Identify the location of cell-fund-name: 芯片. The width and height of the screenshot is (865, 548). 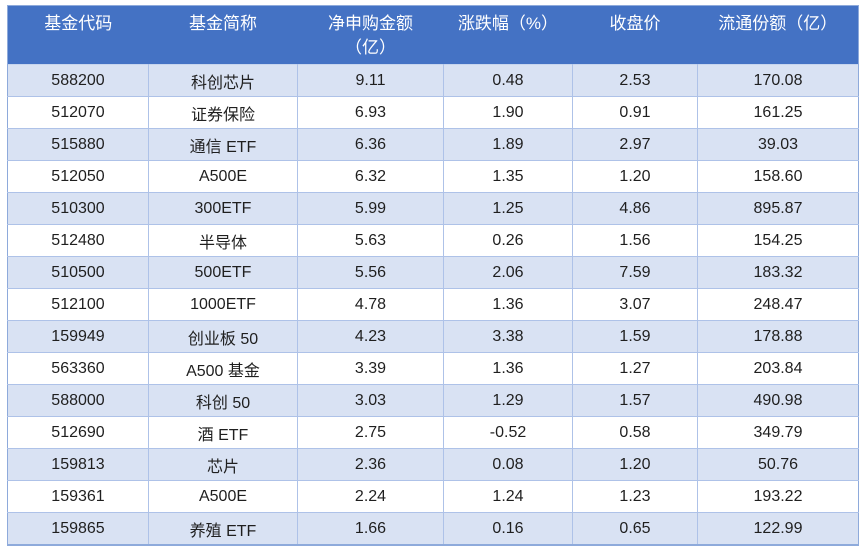
(223, 464).